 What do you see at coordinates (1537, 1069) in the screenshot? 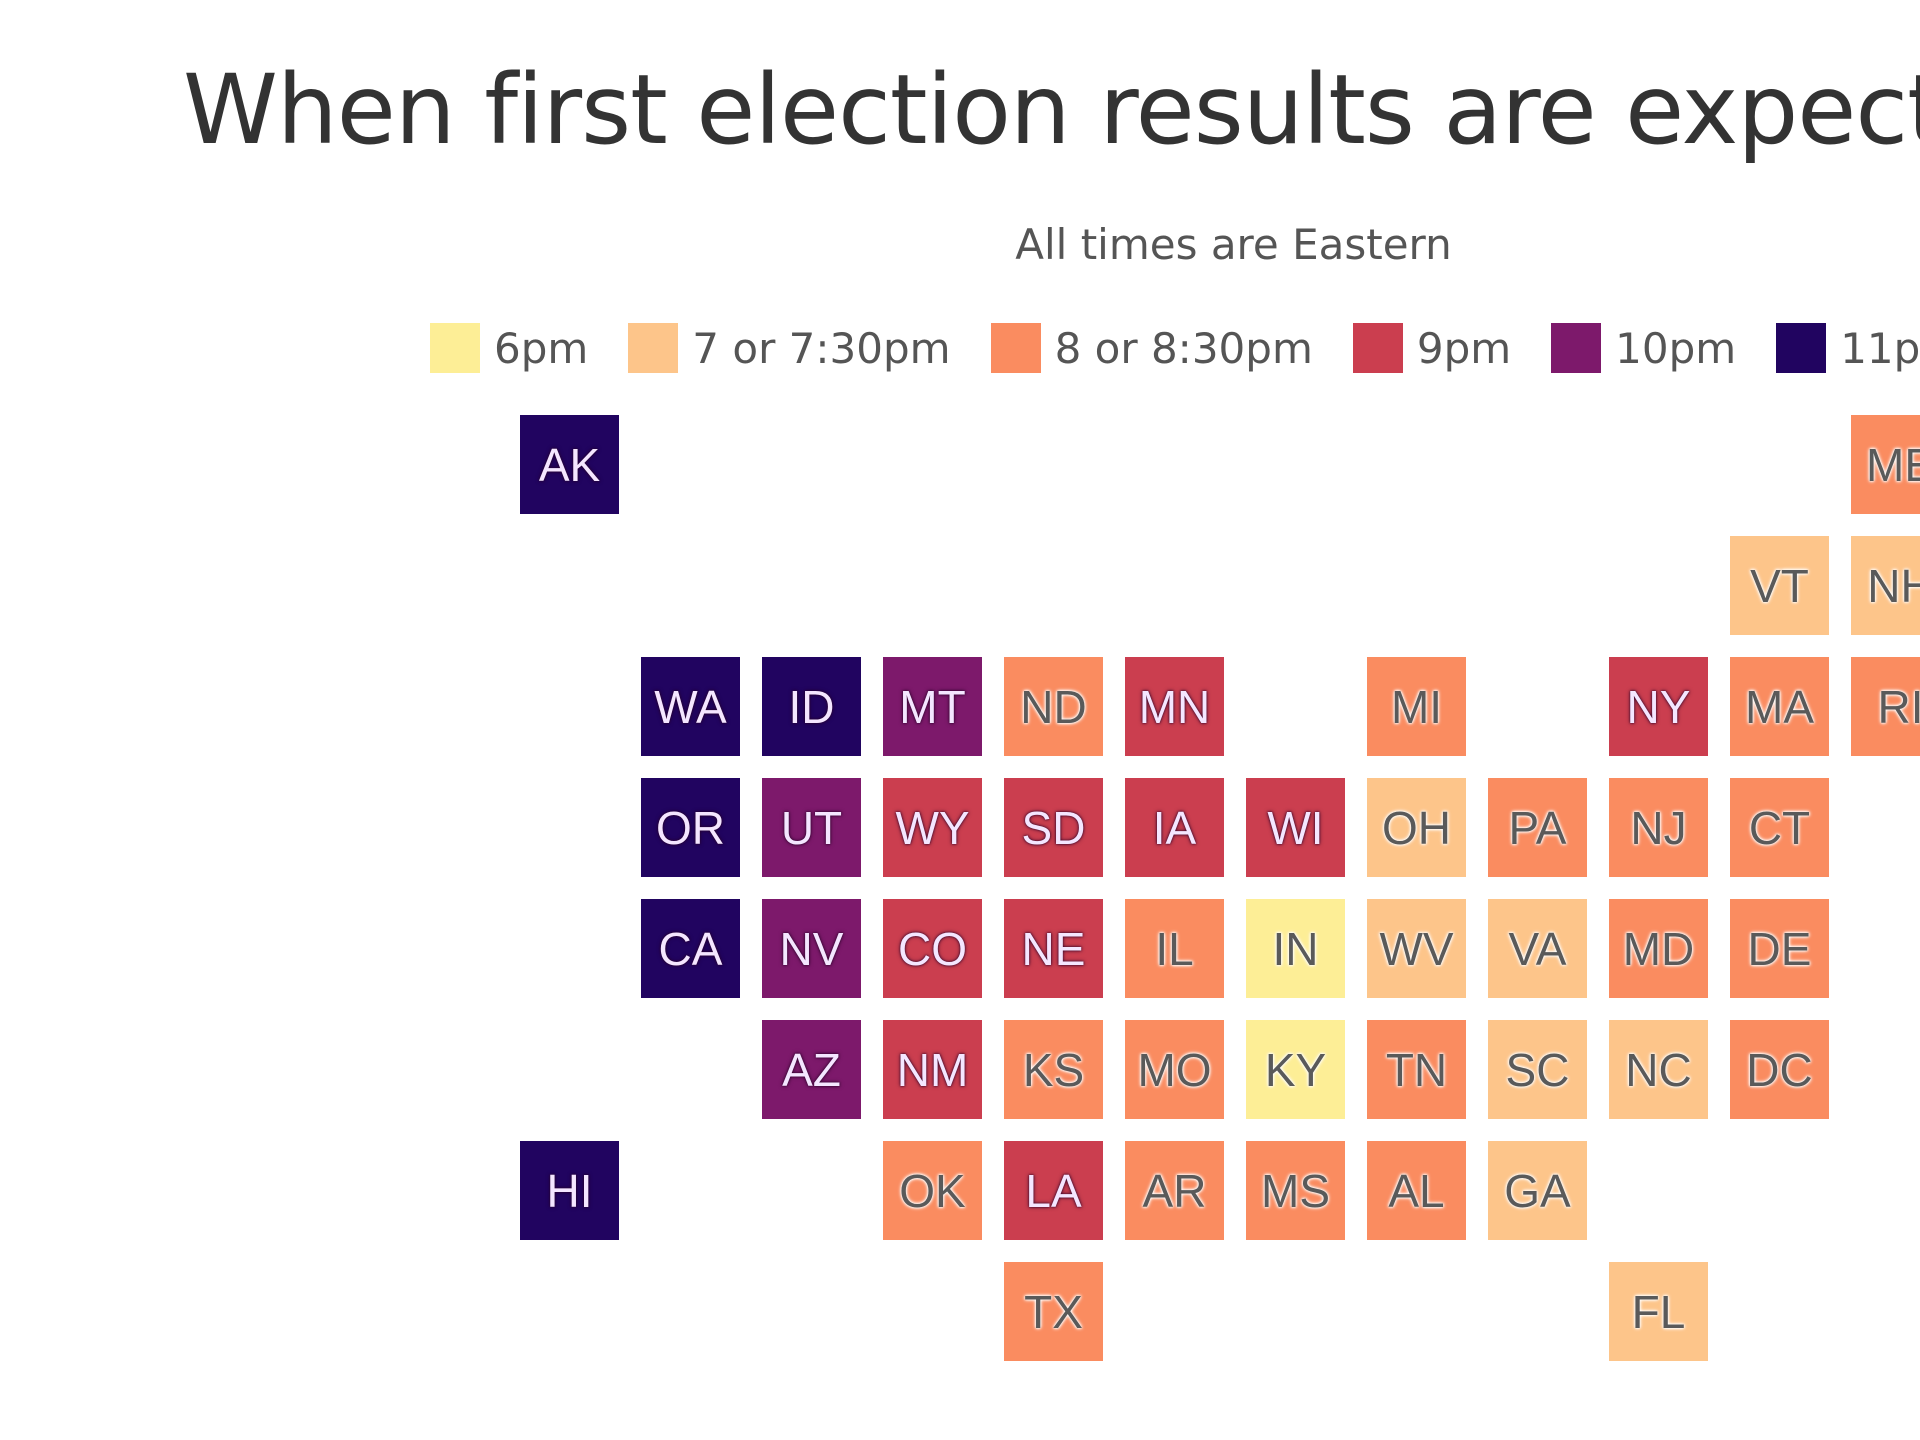
I see `state-tile-sc: SC` at bounding box center [1537, 1069].